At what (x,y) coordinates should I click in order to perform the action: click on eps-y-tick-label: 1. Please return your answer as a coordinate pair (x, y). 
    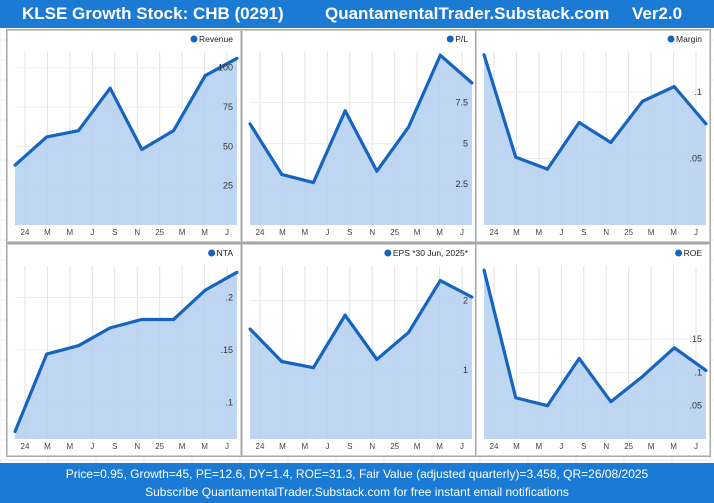
    Looking at the image, I should click on (465, 370).